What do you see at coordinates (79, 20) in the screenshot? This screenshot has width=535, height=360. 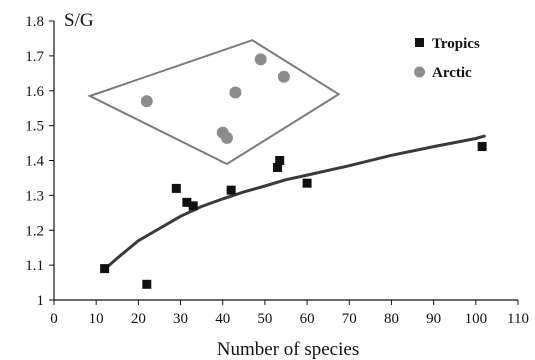 I see `y-axis-label: S/G` at bounding box center [79, 20].